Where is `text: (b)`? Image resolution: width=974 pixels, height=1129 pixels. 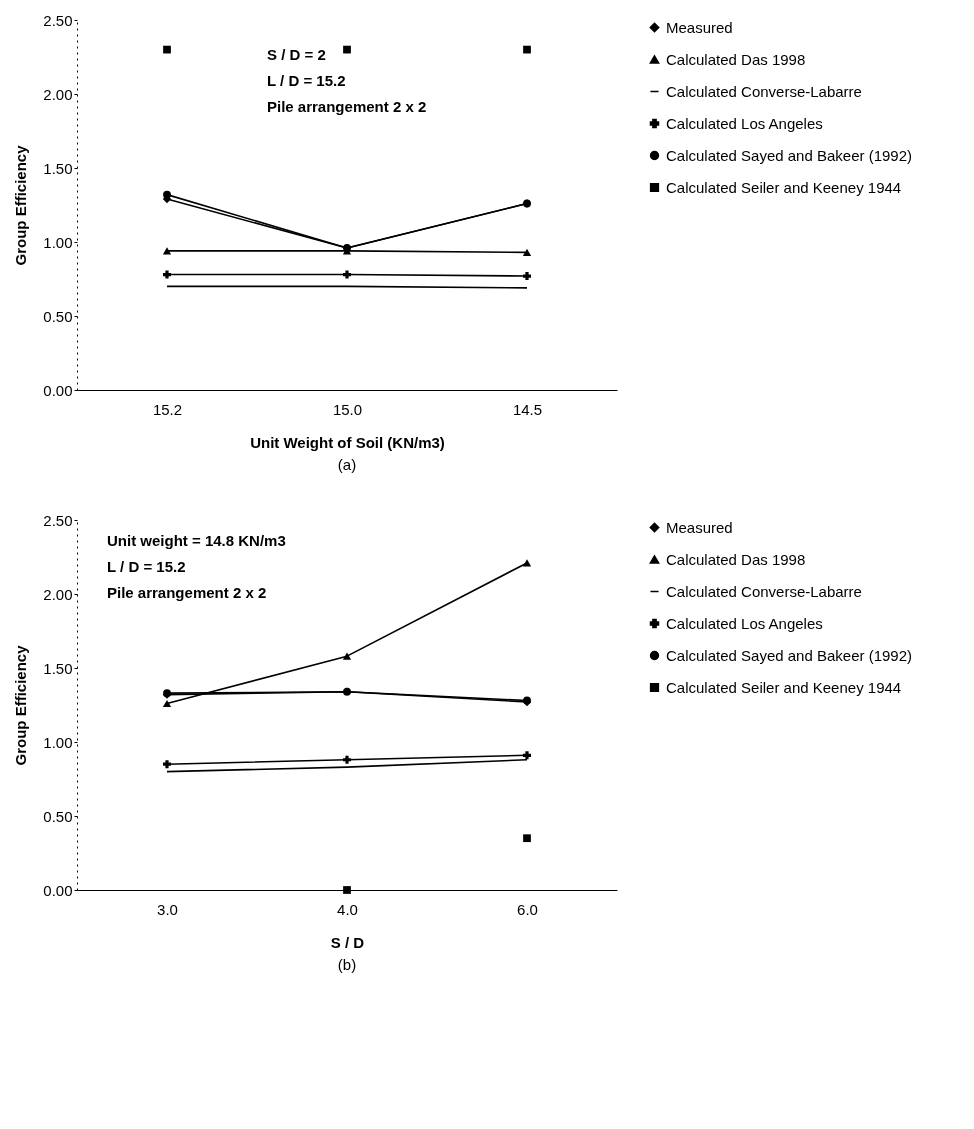
text: (b) is located at coordinates (347, 964).